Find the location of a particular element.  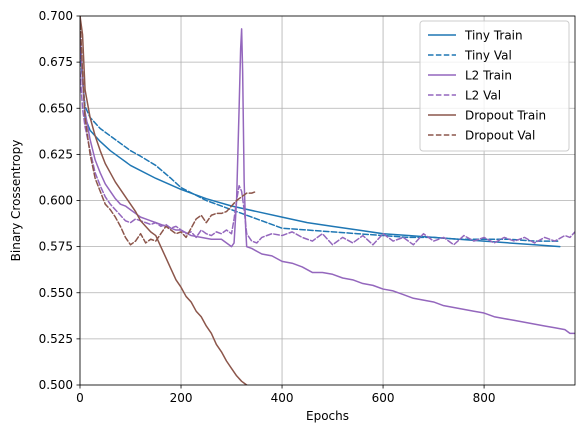

y-tick-label: 0.500 is located at coordinates (56, 385).